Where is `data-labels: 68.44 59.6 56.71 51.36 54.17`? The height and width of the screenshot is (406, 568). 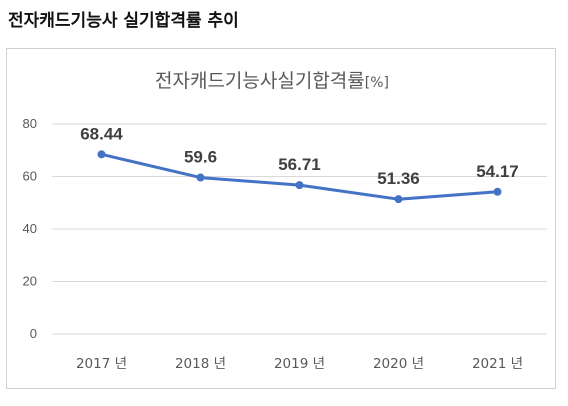
data-labels: 68.44 59.6 56.71 51.36 54.17 is located at coordinates (299, 156).